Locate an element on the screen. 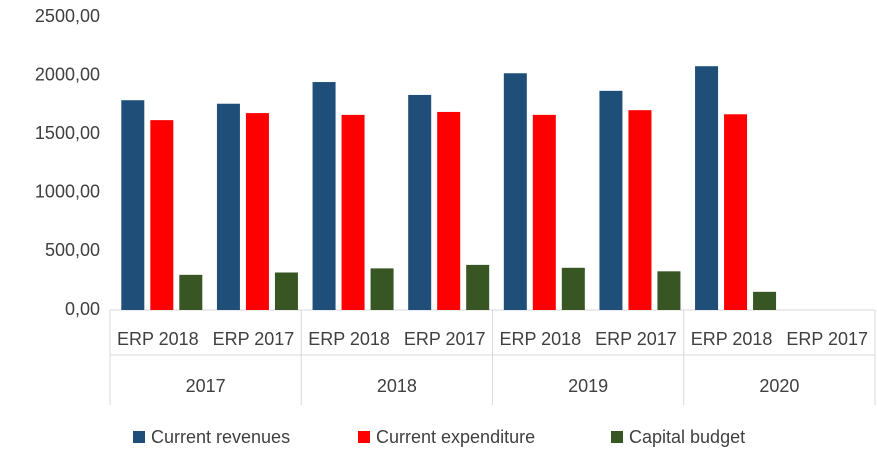 The width and height of the screenshot is (877, 452). group-label: 2020 is located at coordinates (779, 386).